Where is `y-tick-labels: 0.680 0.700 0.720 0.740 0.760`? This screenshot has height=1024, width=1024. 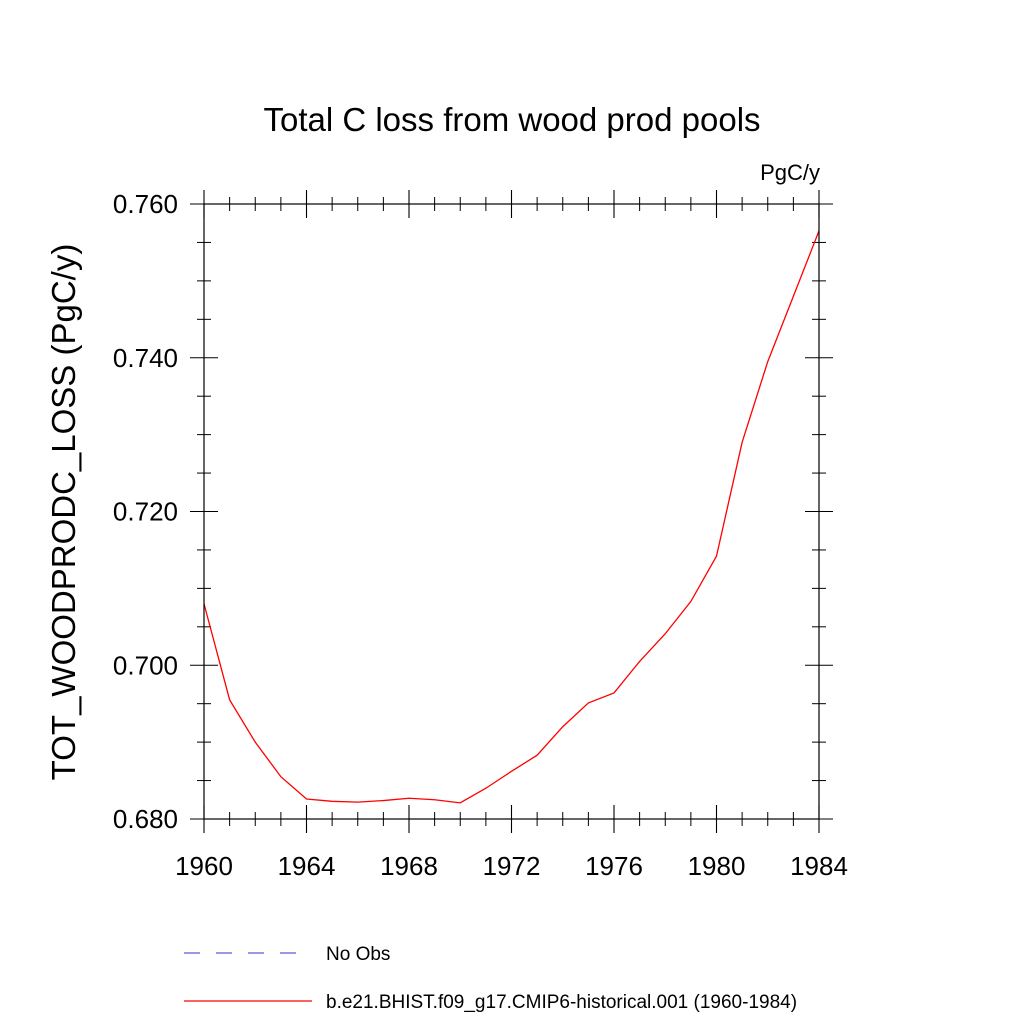
y-tick-labels: 0.680 0.700 0.720 0.740 0.760 is located at coordinates (145, 511).